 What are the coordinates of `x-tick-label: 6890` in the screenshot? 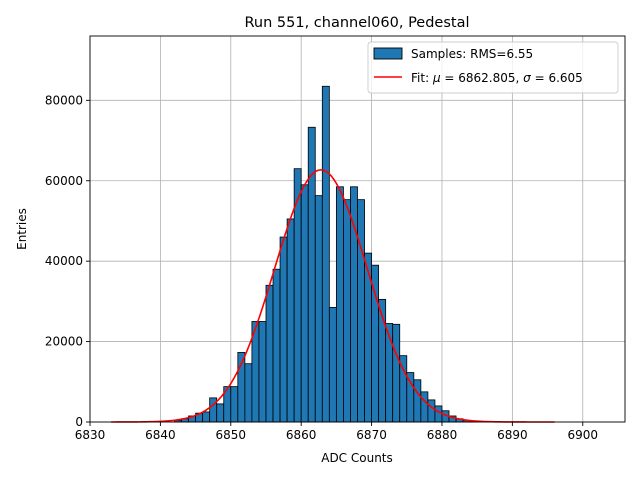 It's located at (512, 435).